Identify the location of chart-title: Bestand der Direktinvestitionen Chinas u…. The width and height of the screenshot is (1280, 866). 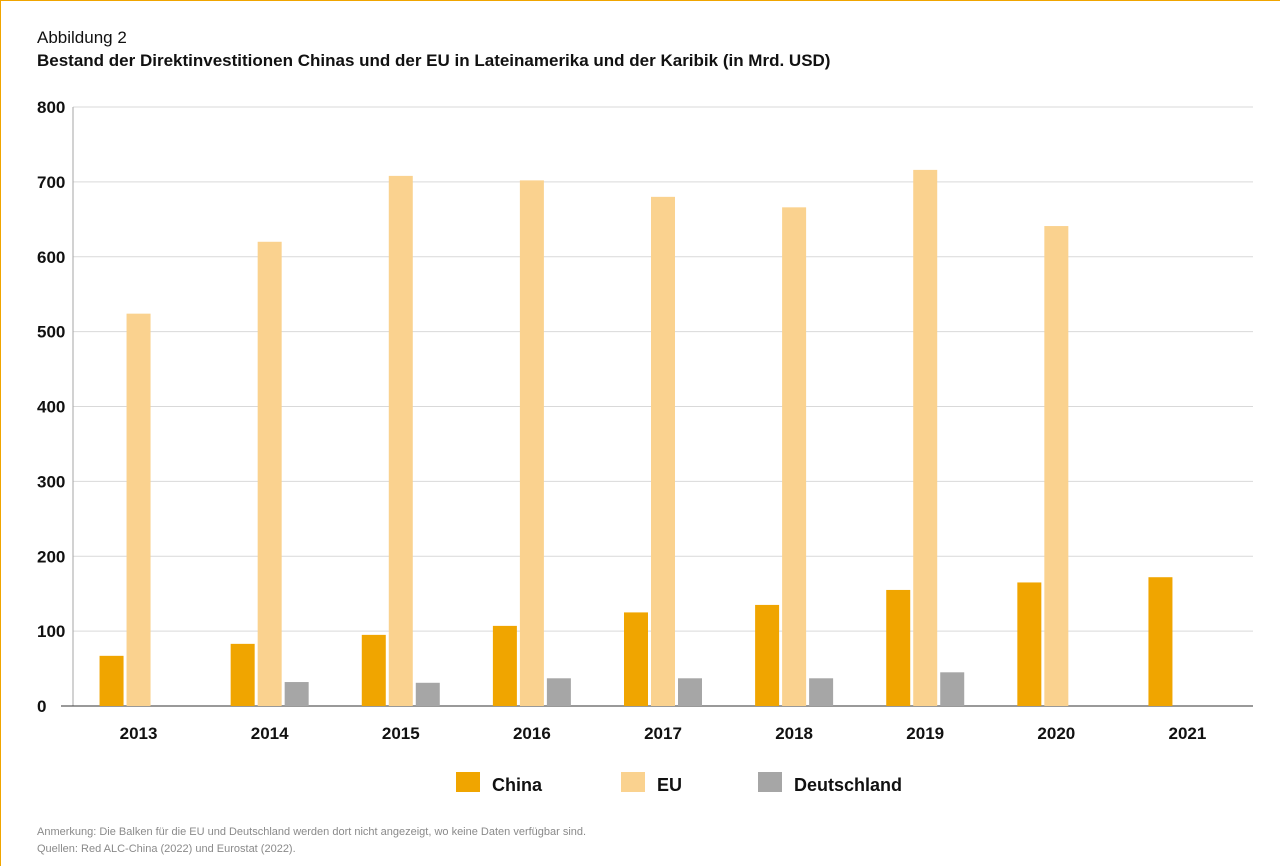
(434, 60).